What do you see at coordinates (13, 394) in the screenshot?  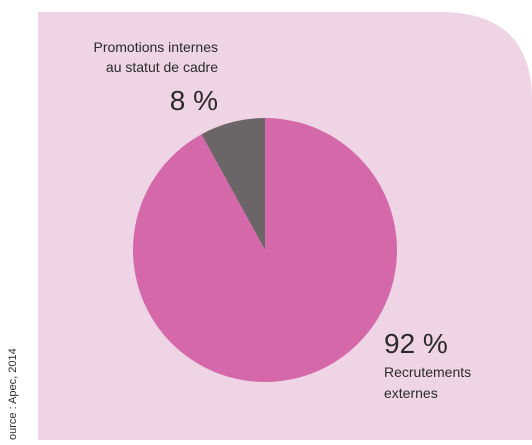 I see `source-note: ource : Apec, 2014` at bounding box center [13, 394].